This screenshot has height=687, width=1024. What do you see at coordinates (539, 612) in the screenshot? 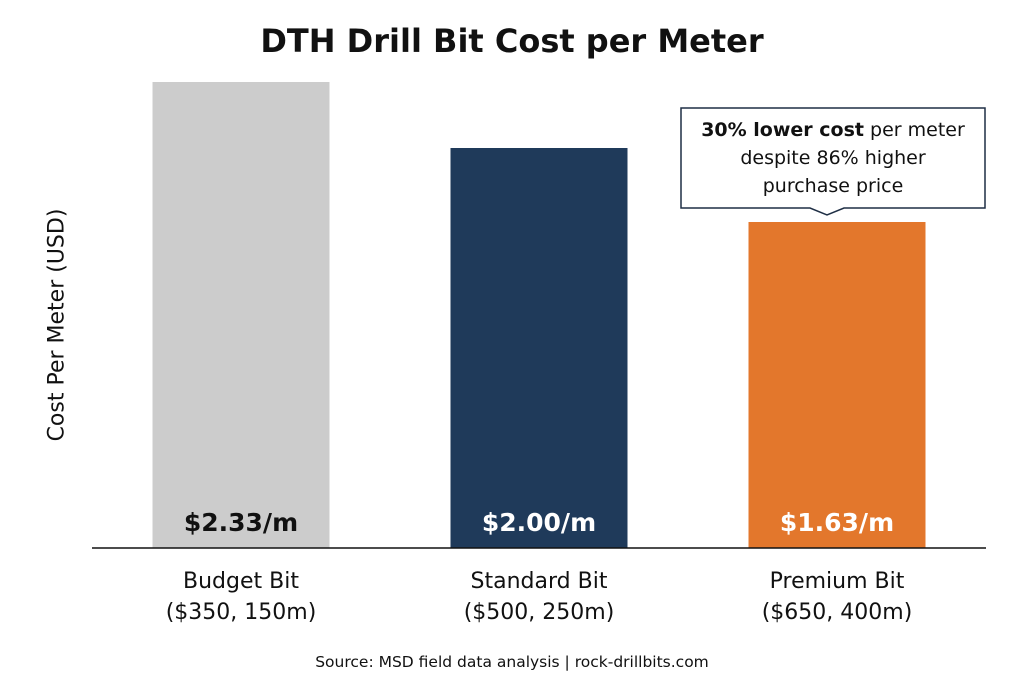
I see `category-detail: ($500, 250m)` at bounding box center [539, 612].